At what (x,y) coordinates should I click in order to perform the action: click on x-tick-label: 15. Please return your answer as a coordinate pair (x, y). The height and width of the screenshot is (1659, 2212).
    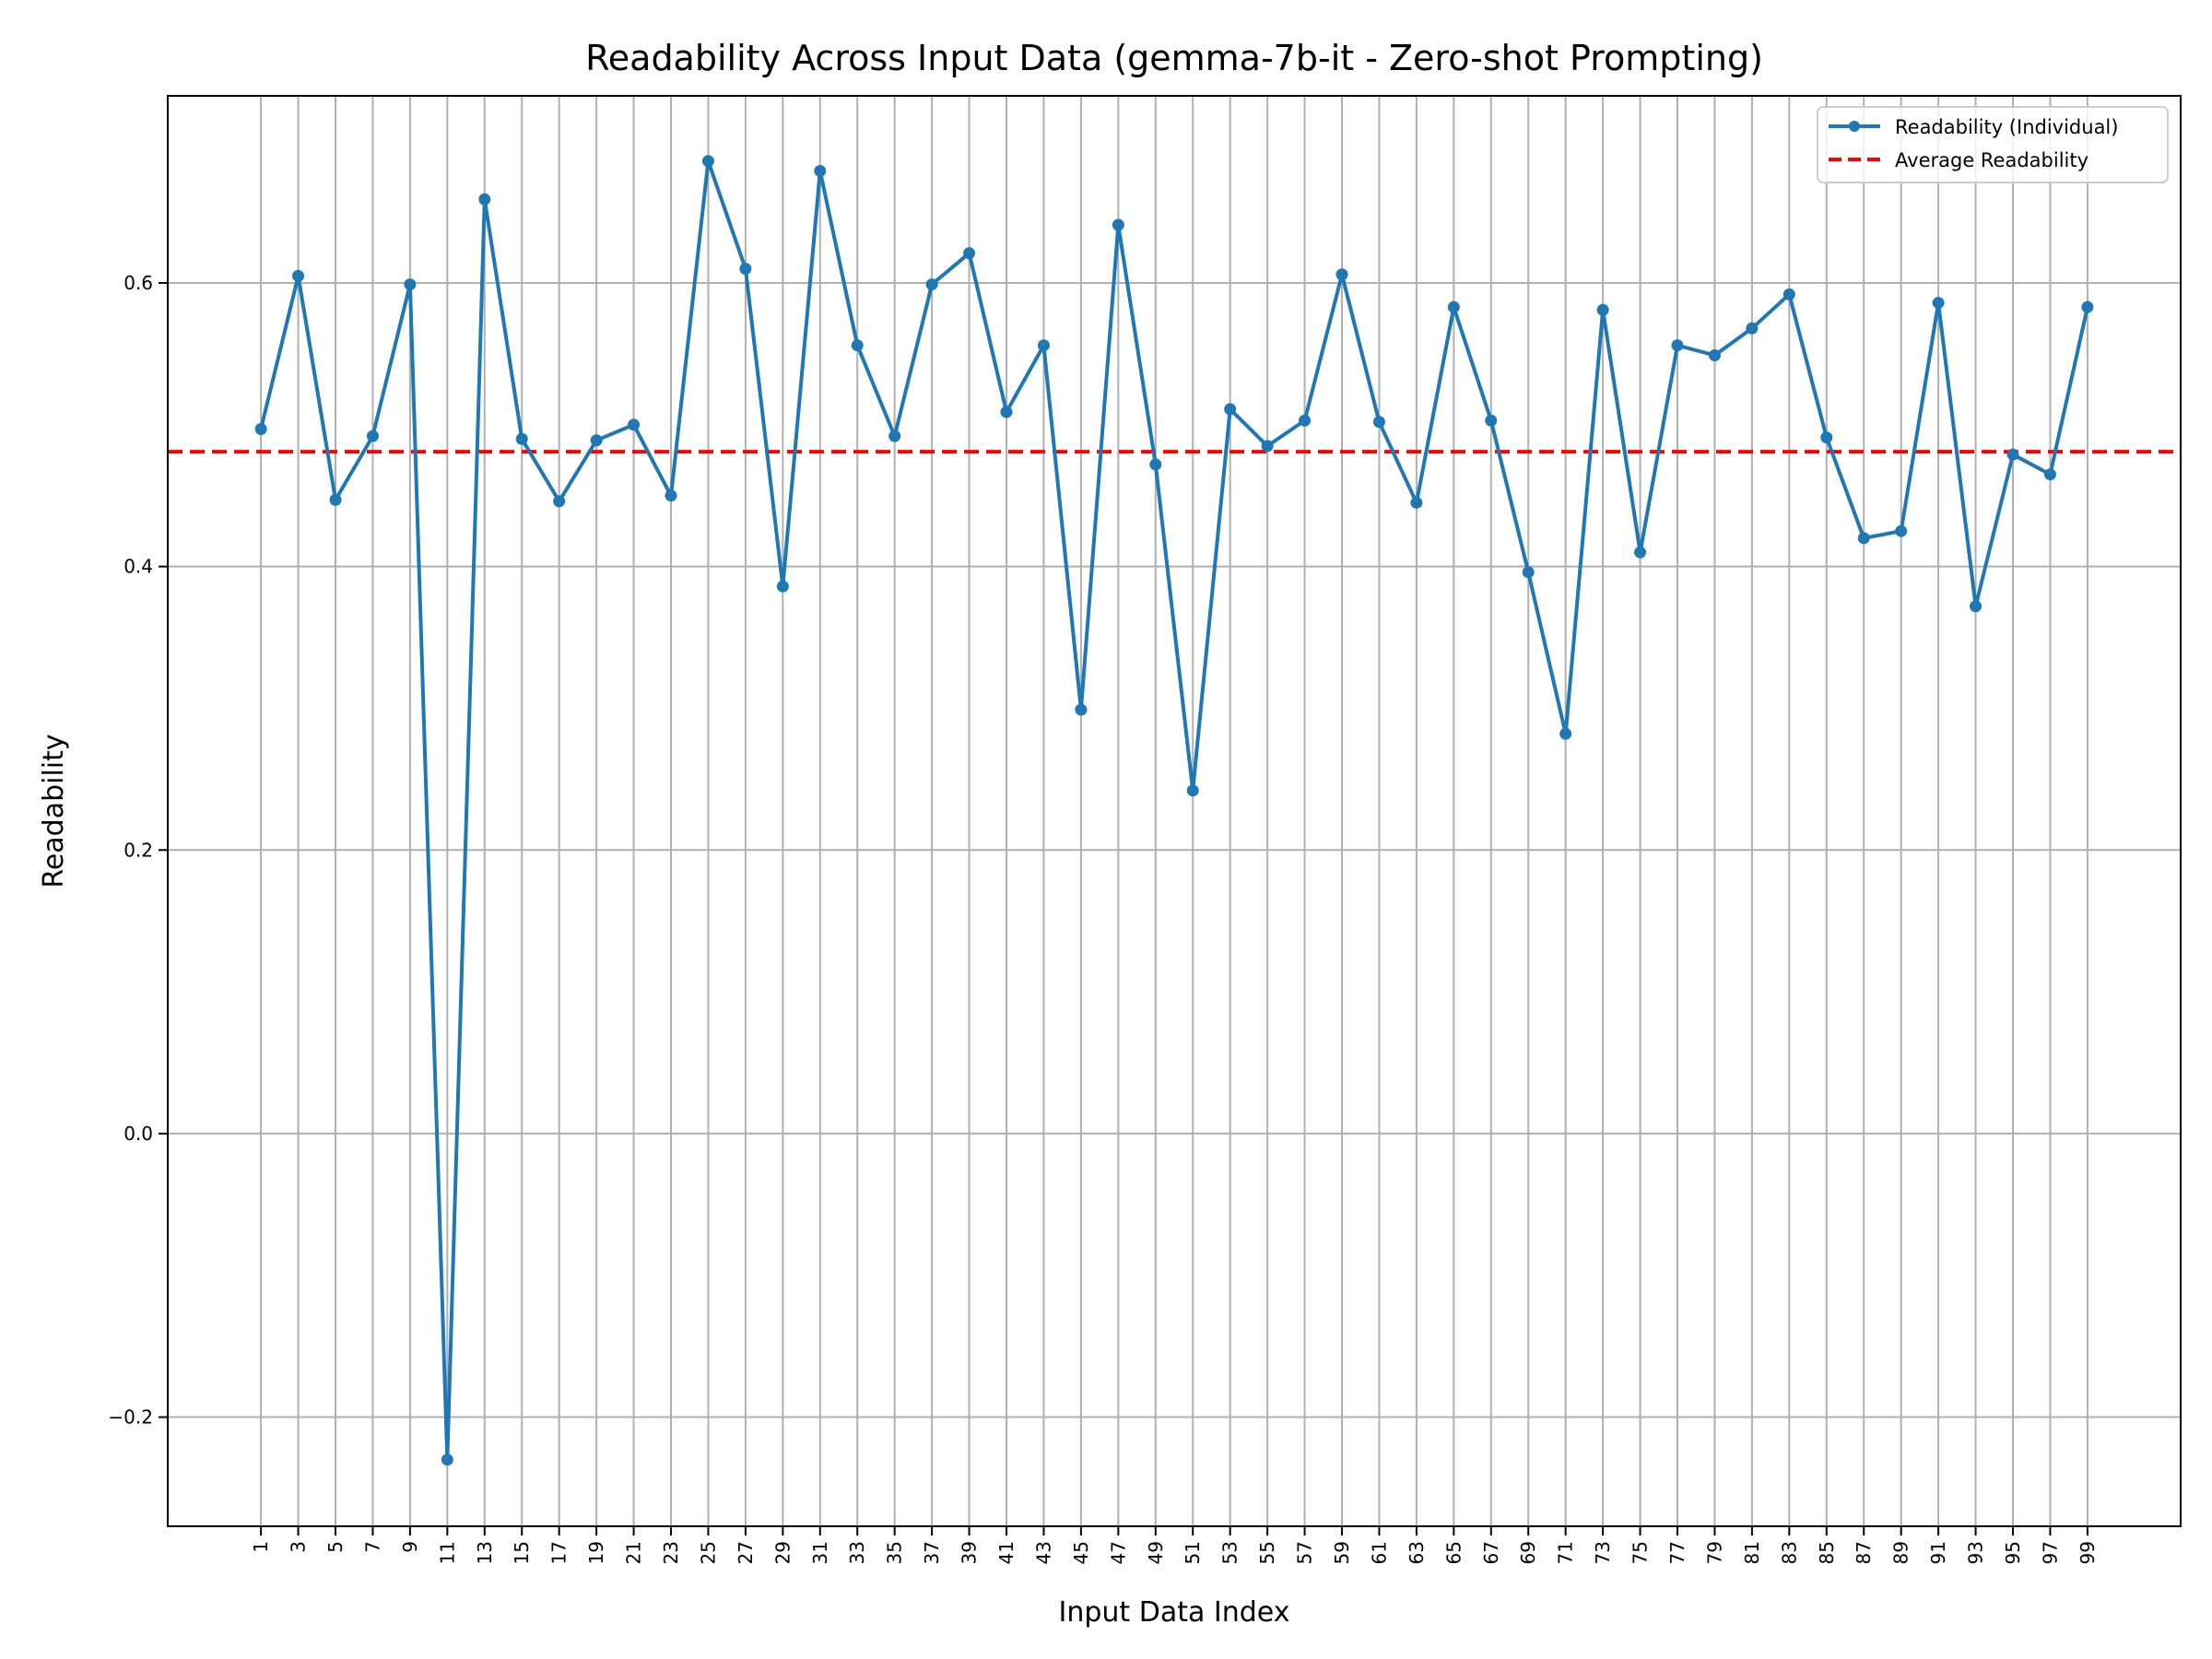
    Looking at the image, I should click on (522, 1552).